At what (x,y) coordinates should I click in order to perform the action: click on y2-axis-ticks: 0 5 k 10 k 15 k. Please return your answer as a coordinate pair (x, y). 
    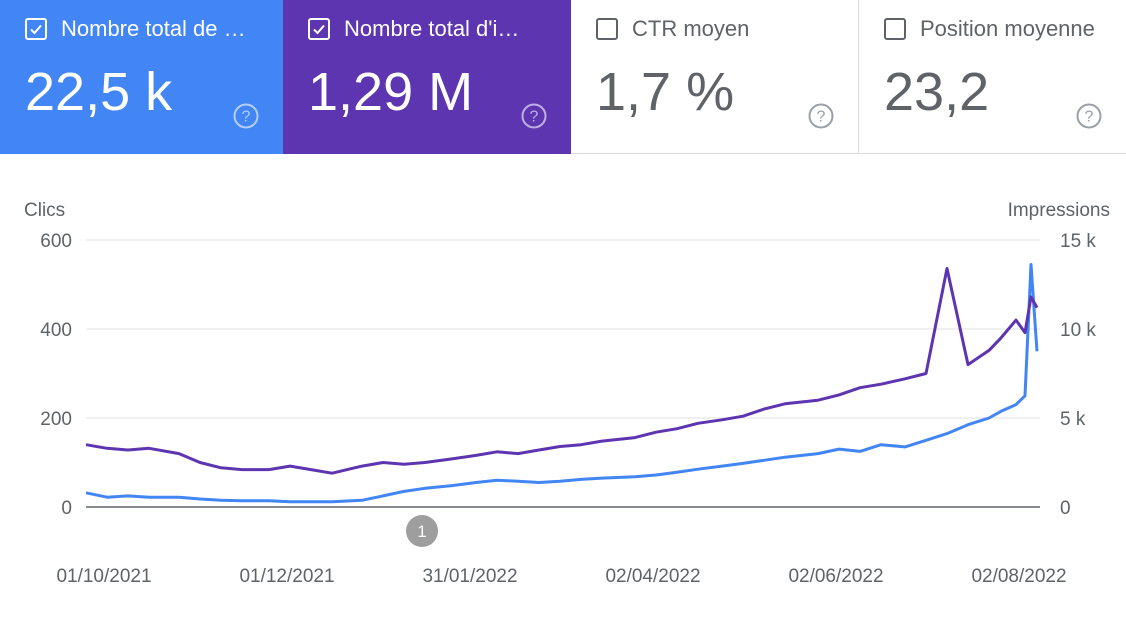
    Looking at the image, I should click on (1078, 375).